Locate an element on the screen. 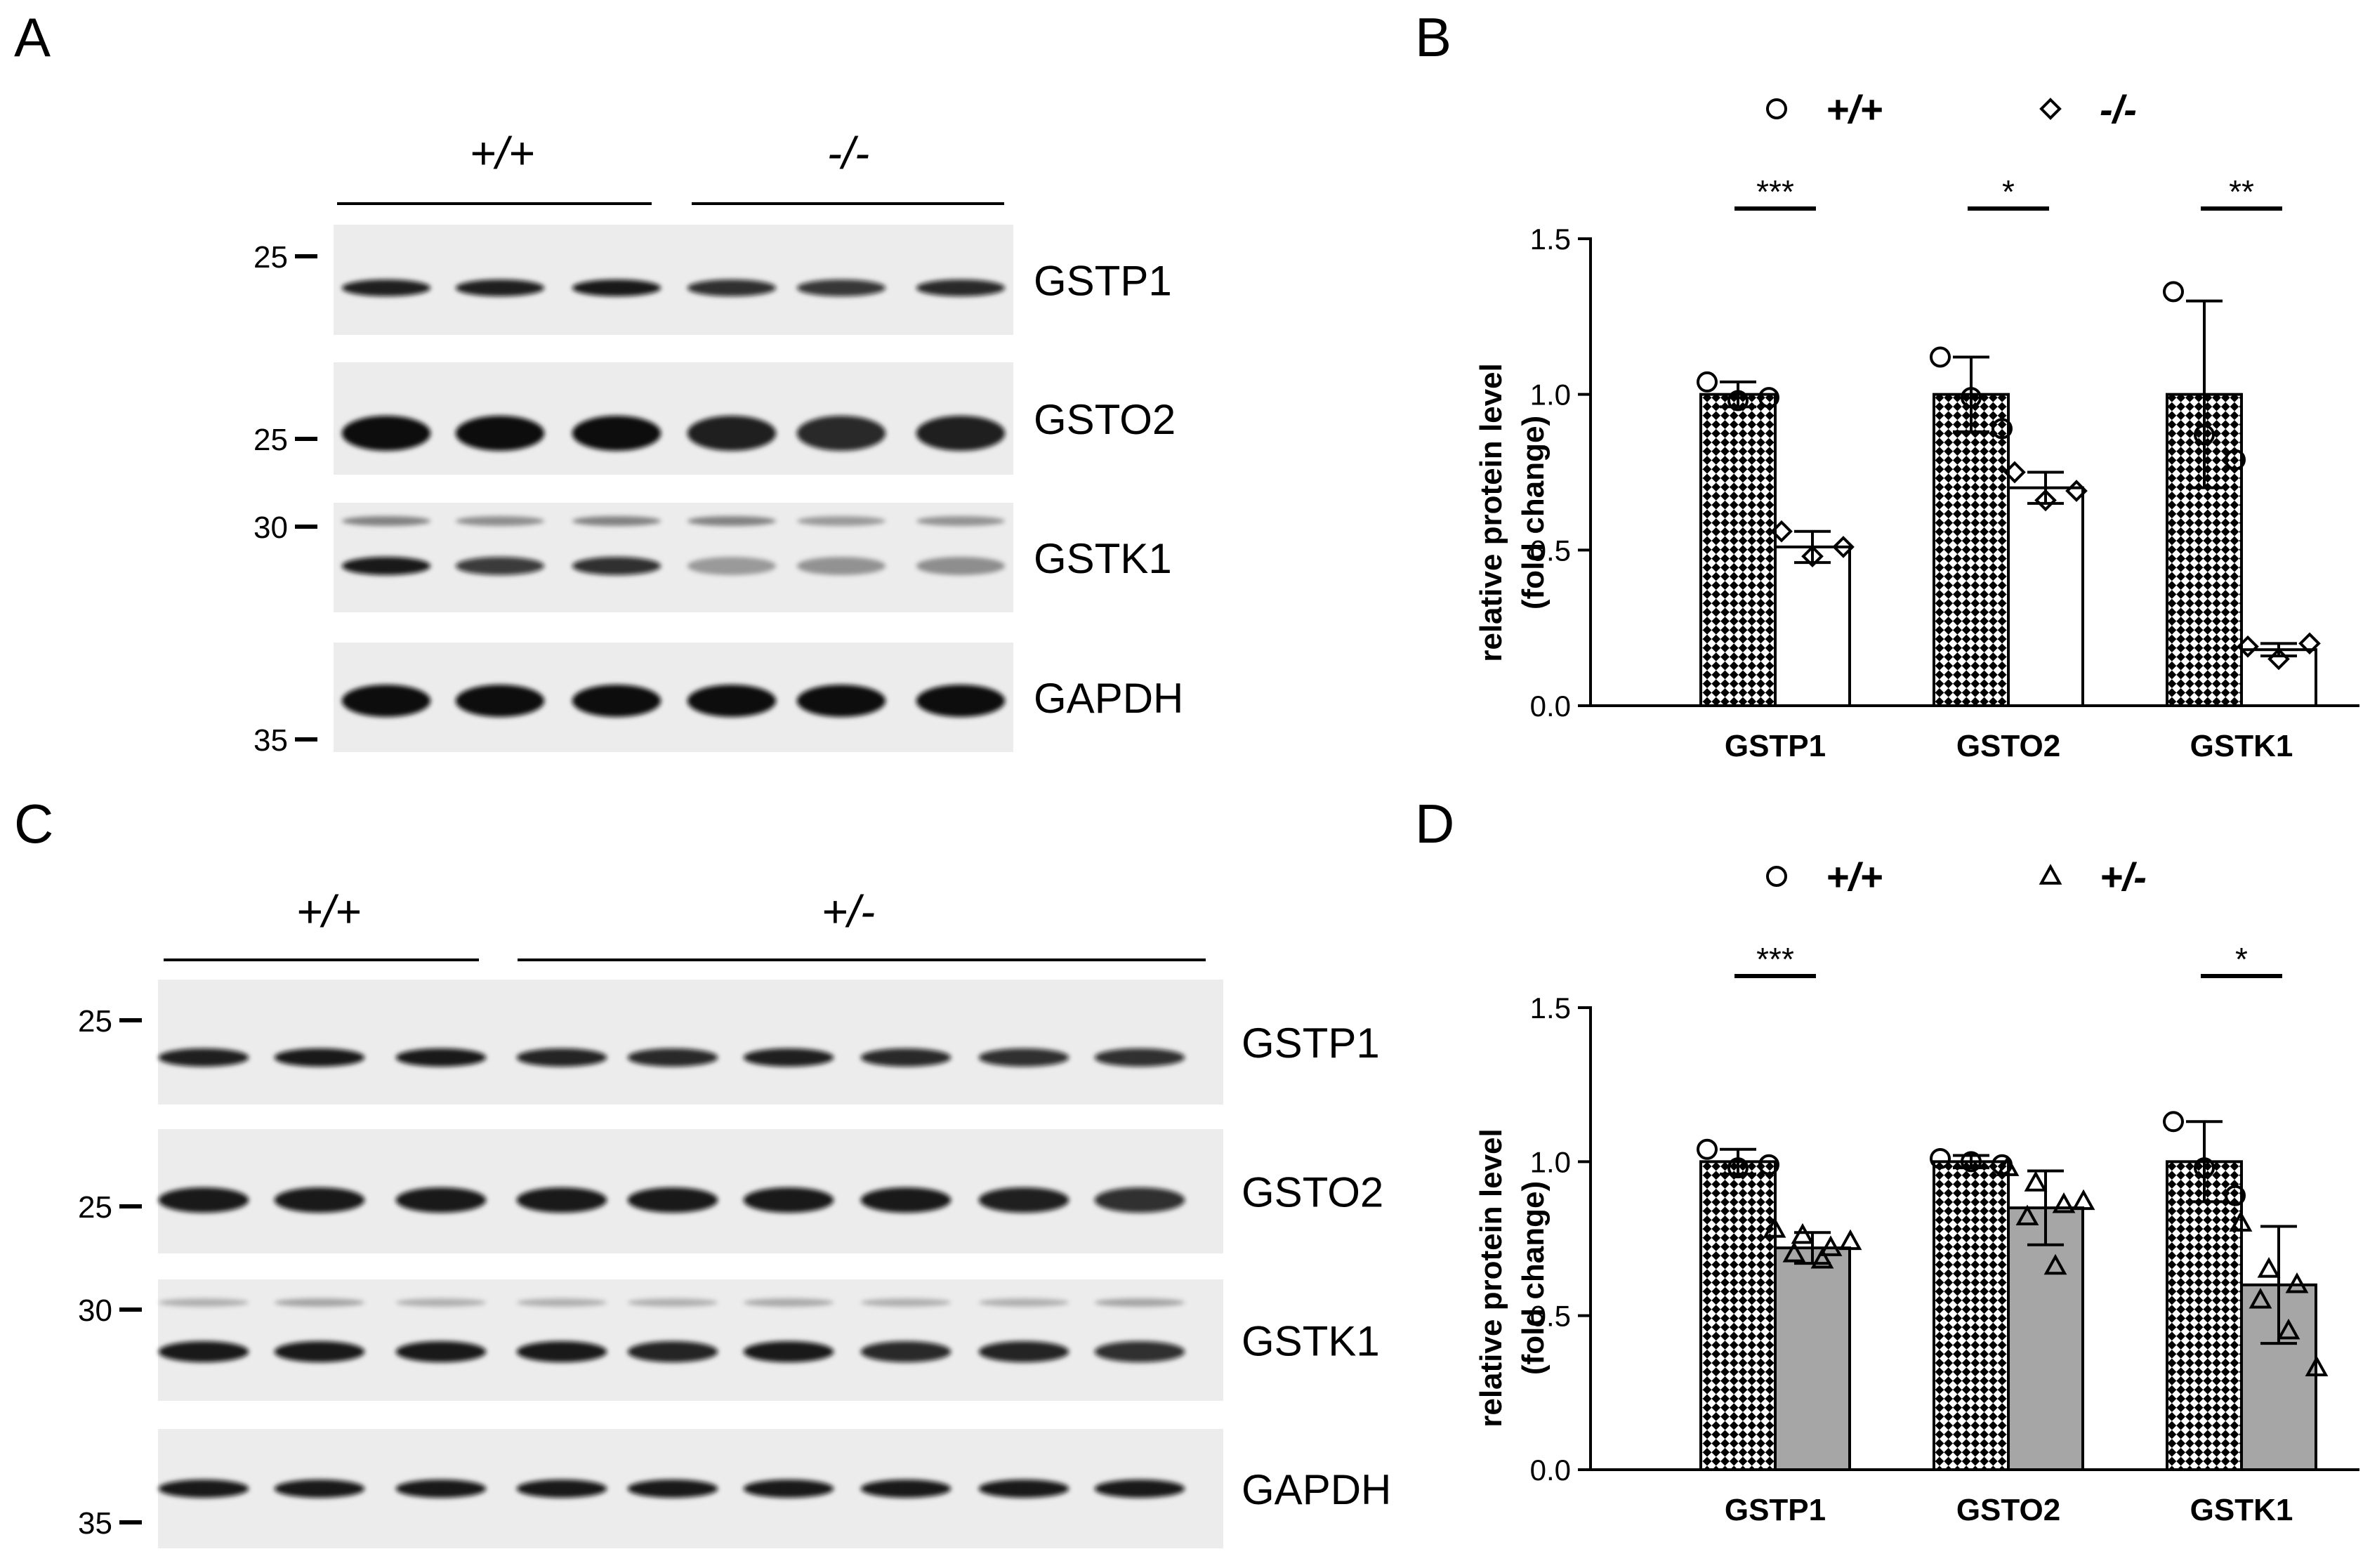  significance-stars: ** is located at coordinates (2241, 191).